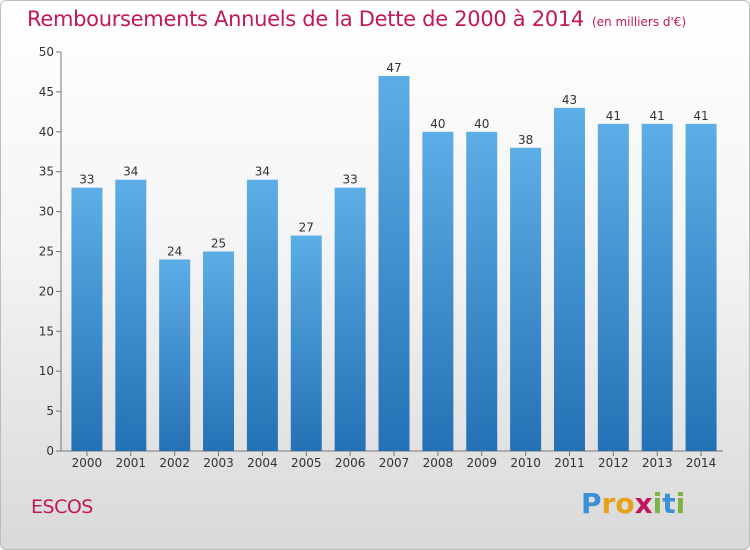 The image size is (750, 550). I want to click on x-tick-label: 2011, so click(569, 463).